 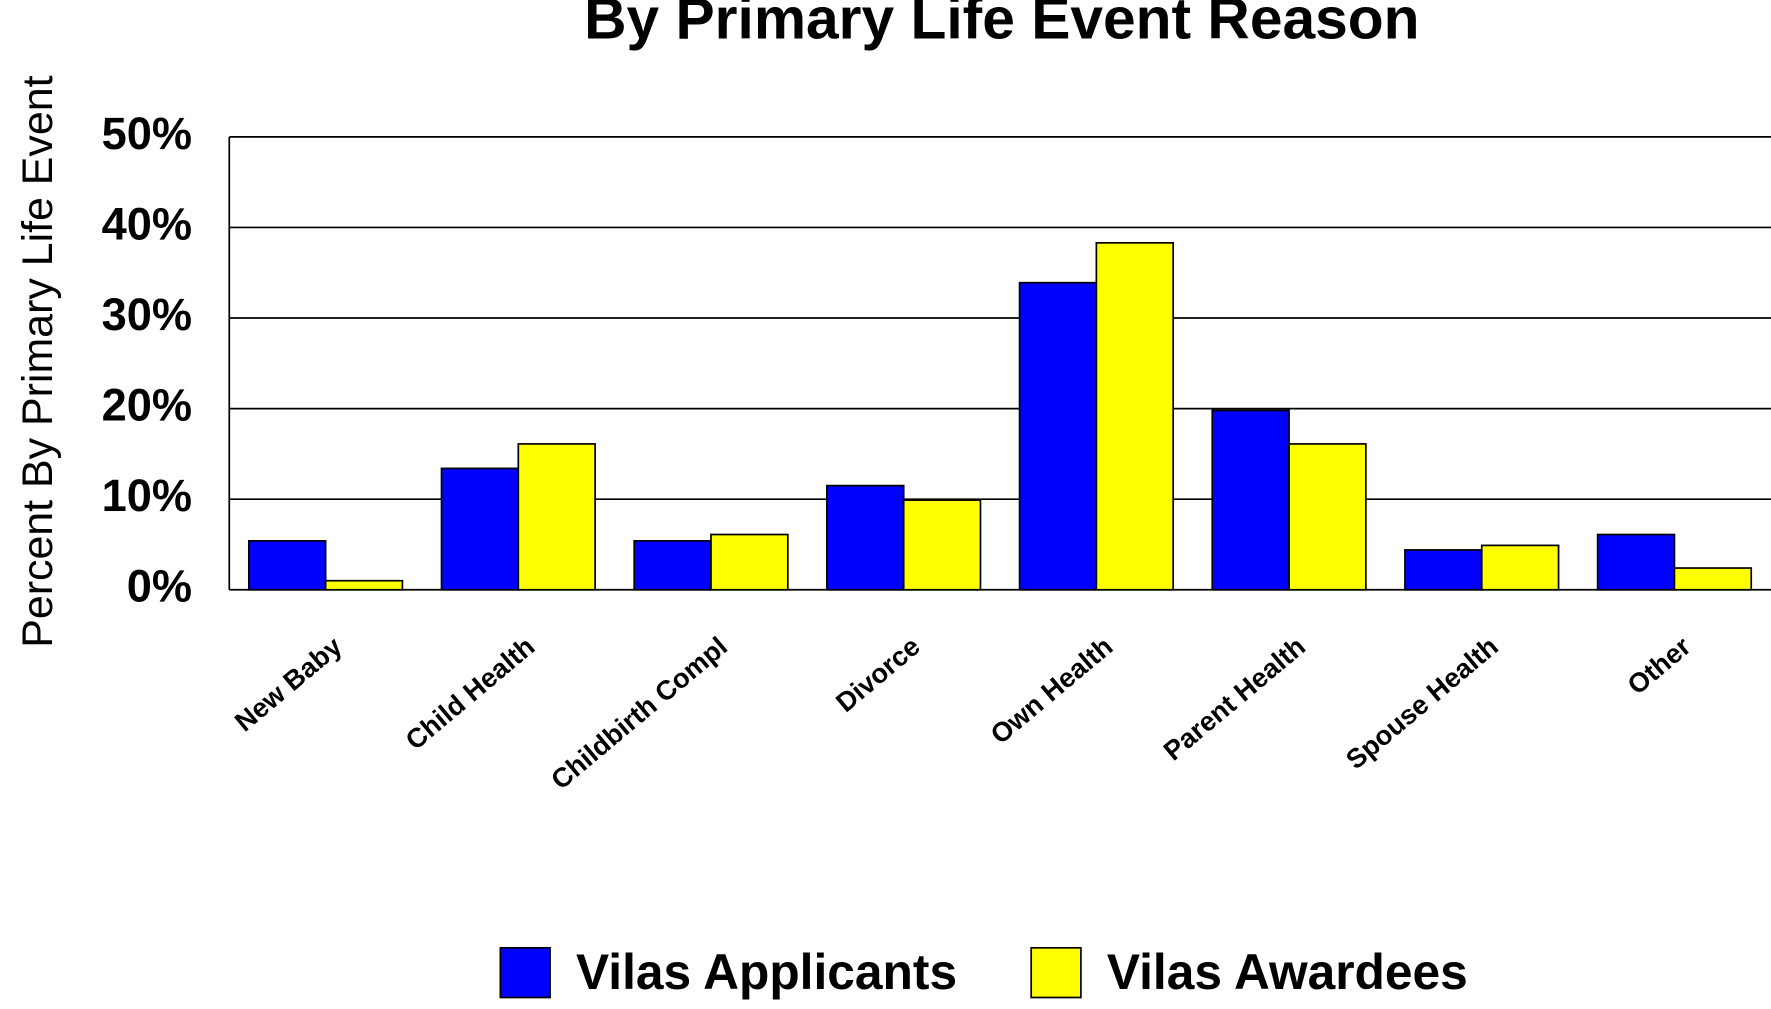 What do you see at coordinates (288, 683) in the screenshot?
I see `x-tick-label: New Baby` at bounding box center [288, 683].